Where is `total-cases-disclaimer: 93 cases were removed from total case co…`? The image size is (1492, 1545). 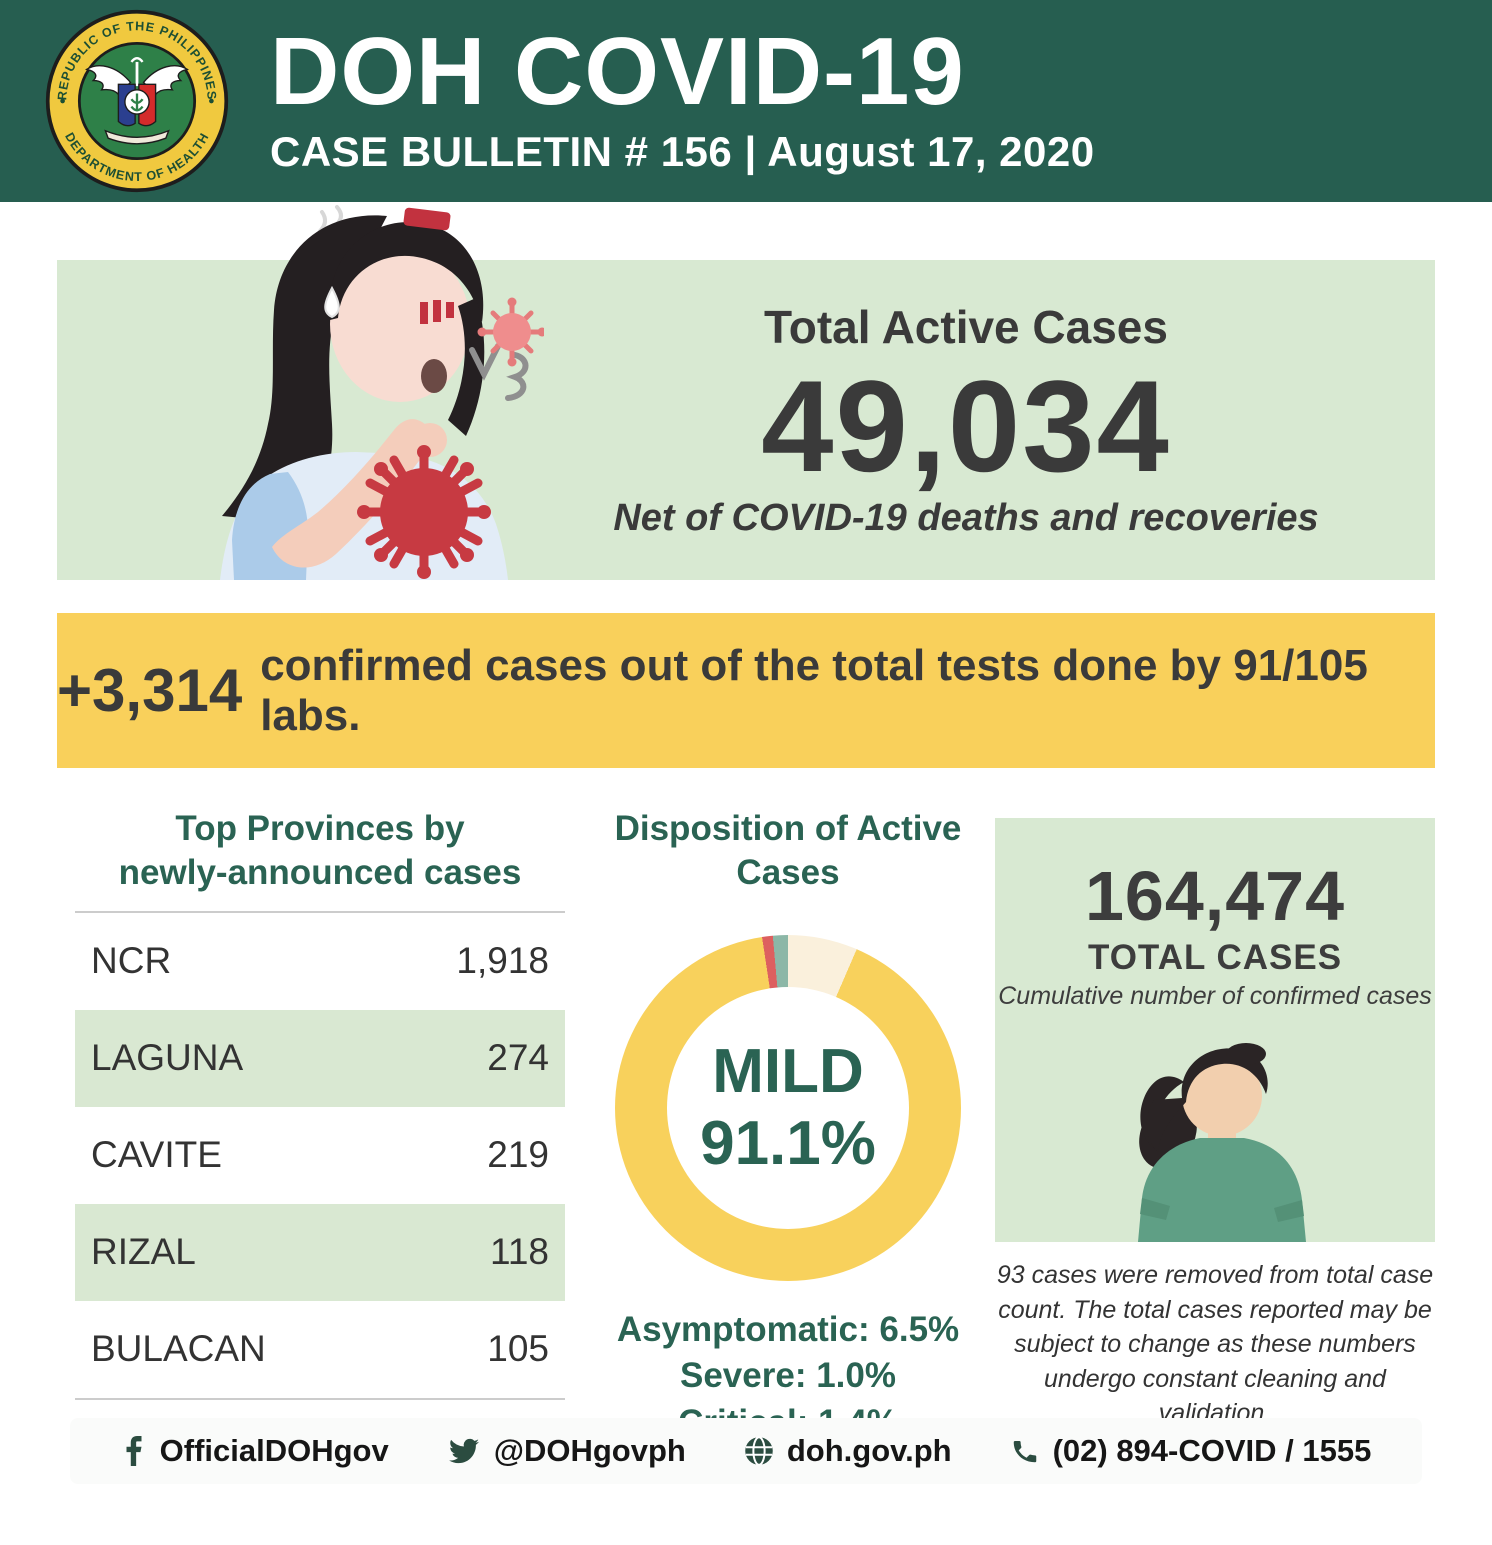
total-cases-disclaimer: 93 cases were removed from total case co… is located at coordinates (1215, 1344).